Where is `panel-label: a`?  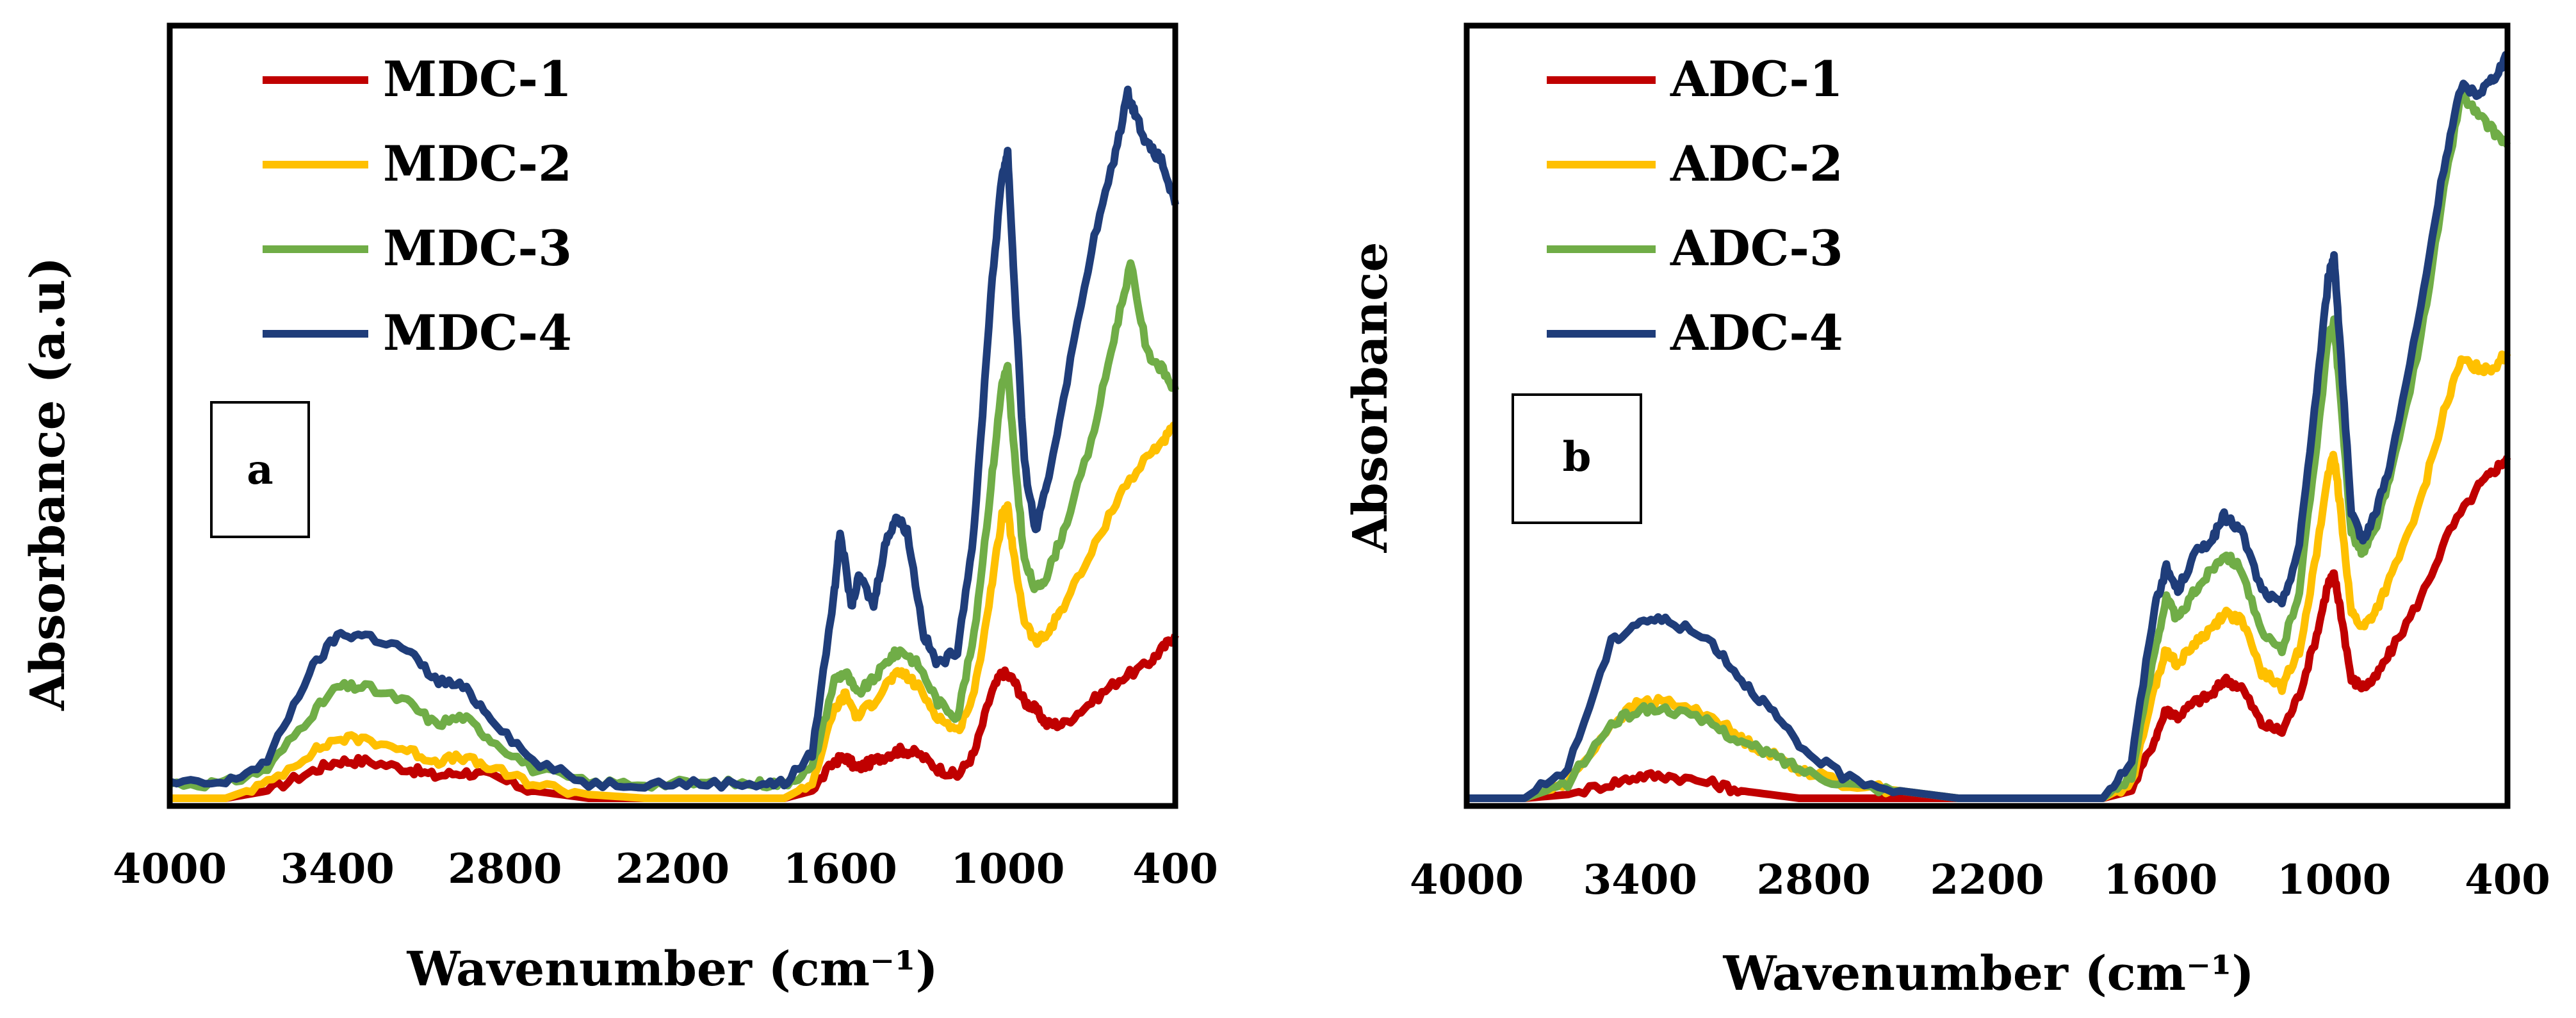 panel-label: a is located at coordinates (260, 470).